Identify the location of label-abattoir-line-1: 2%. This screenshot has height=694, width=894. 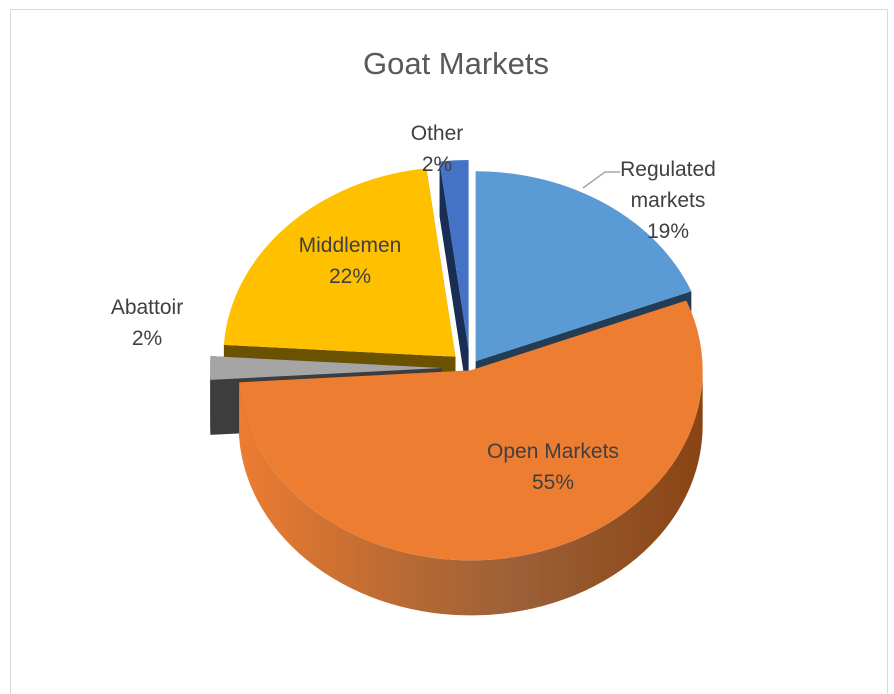
(147, 338).